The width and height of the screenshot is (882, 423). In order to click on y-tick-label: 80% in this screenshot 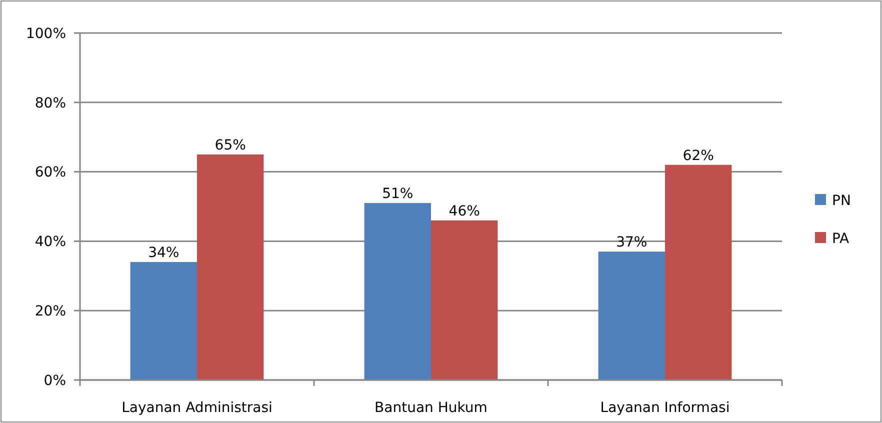, I will do `click(50, 103)`.